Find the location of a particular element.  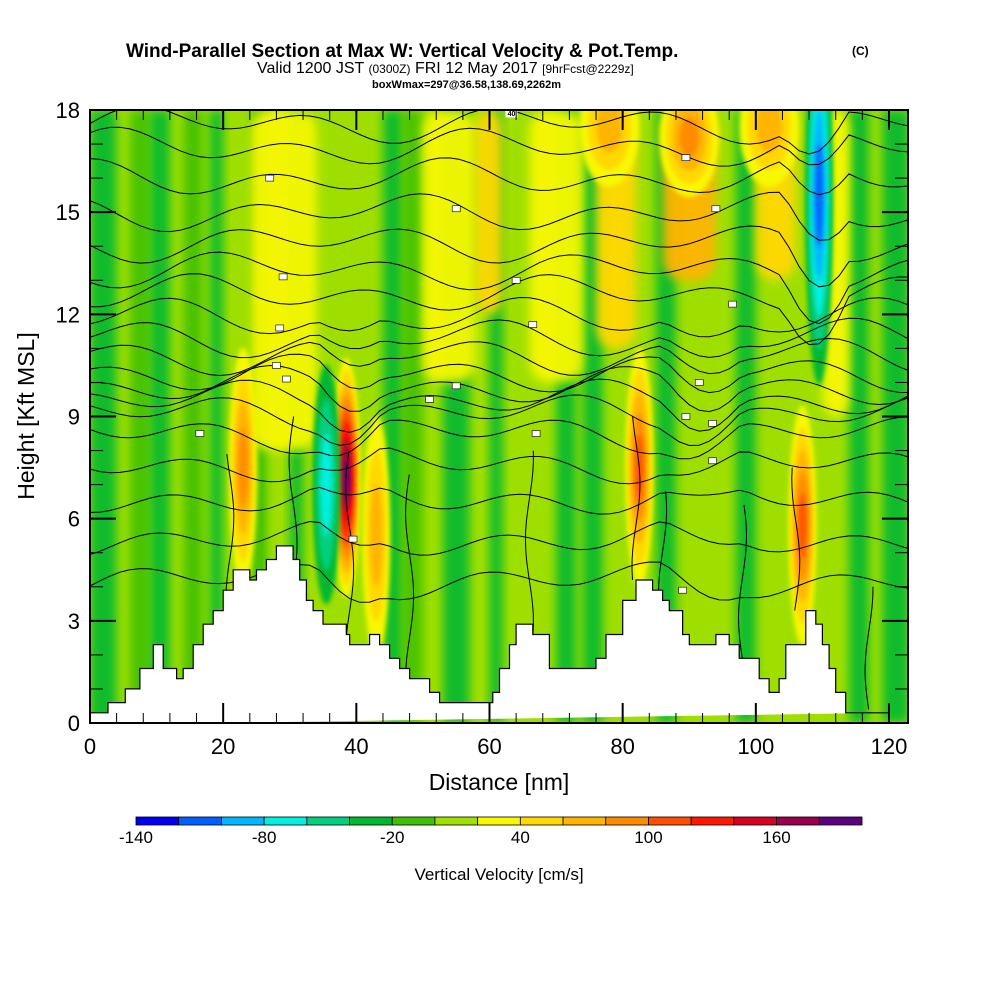

x-tick-label: 80 is located at coordinates (622, 746).